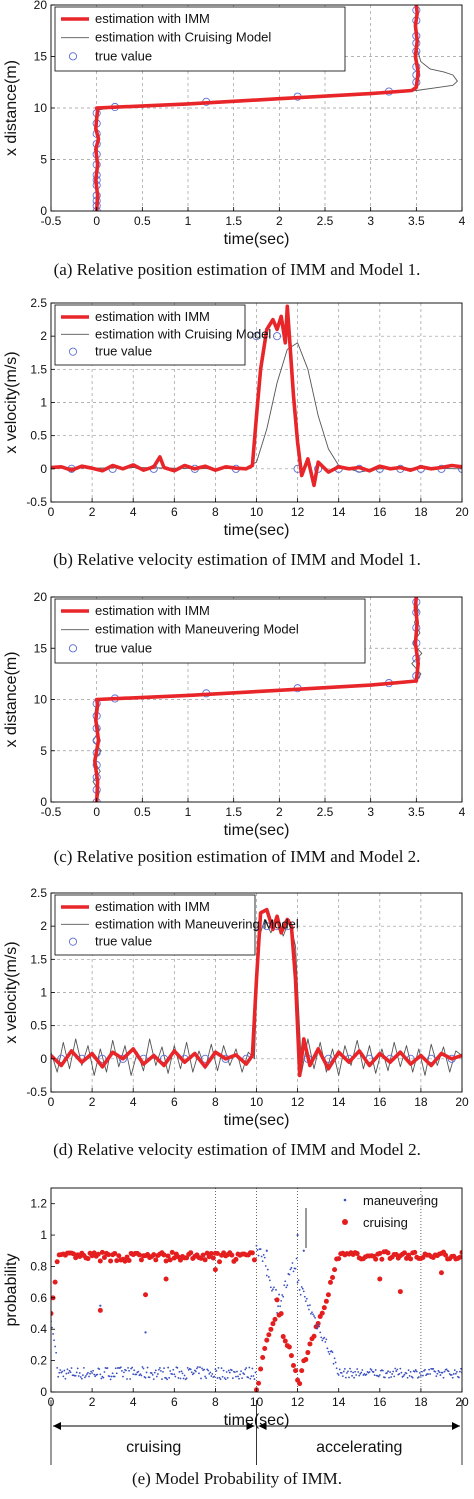 The width and height of the screenshot is (474, 1499). What do you see at coordinates (188, 221) in the screenshot?
I see `x-tick-label: 1` at bounding box center [188, 221].